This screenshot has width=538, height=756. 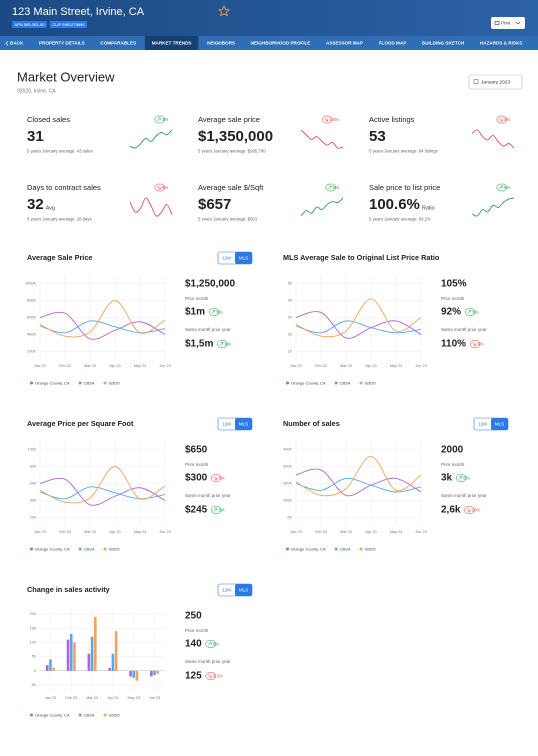 What do you see at coordinates (78, 12) in the screenshot?
I see `page-title: 123 Main Street, Irvine, CA` at bounding box center [78, 12].